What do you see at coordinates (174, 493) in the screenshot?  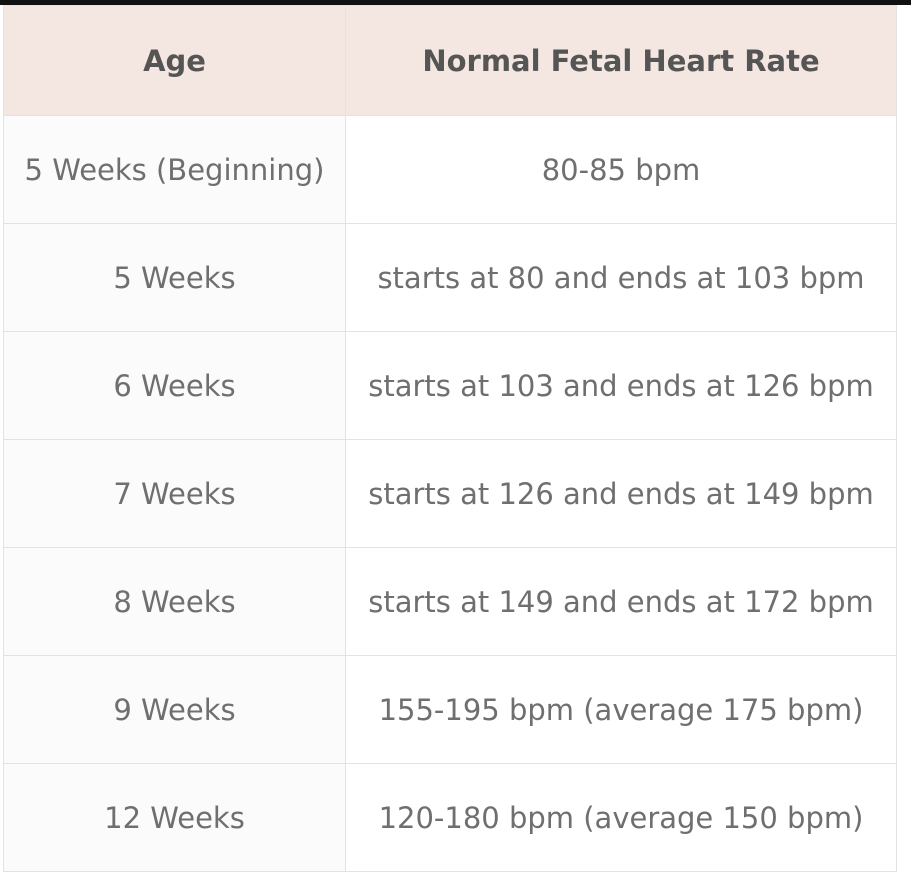 I see `age-cell: 7 Weeks` at bounding box center [174, 493].